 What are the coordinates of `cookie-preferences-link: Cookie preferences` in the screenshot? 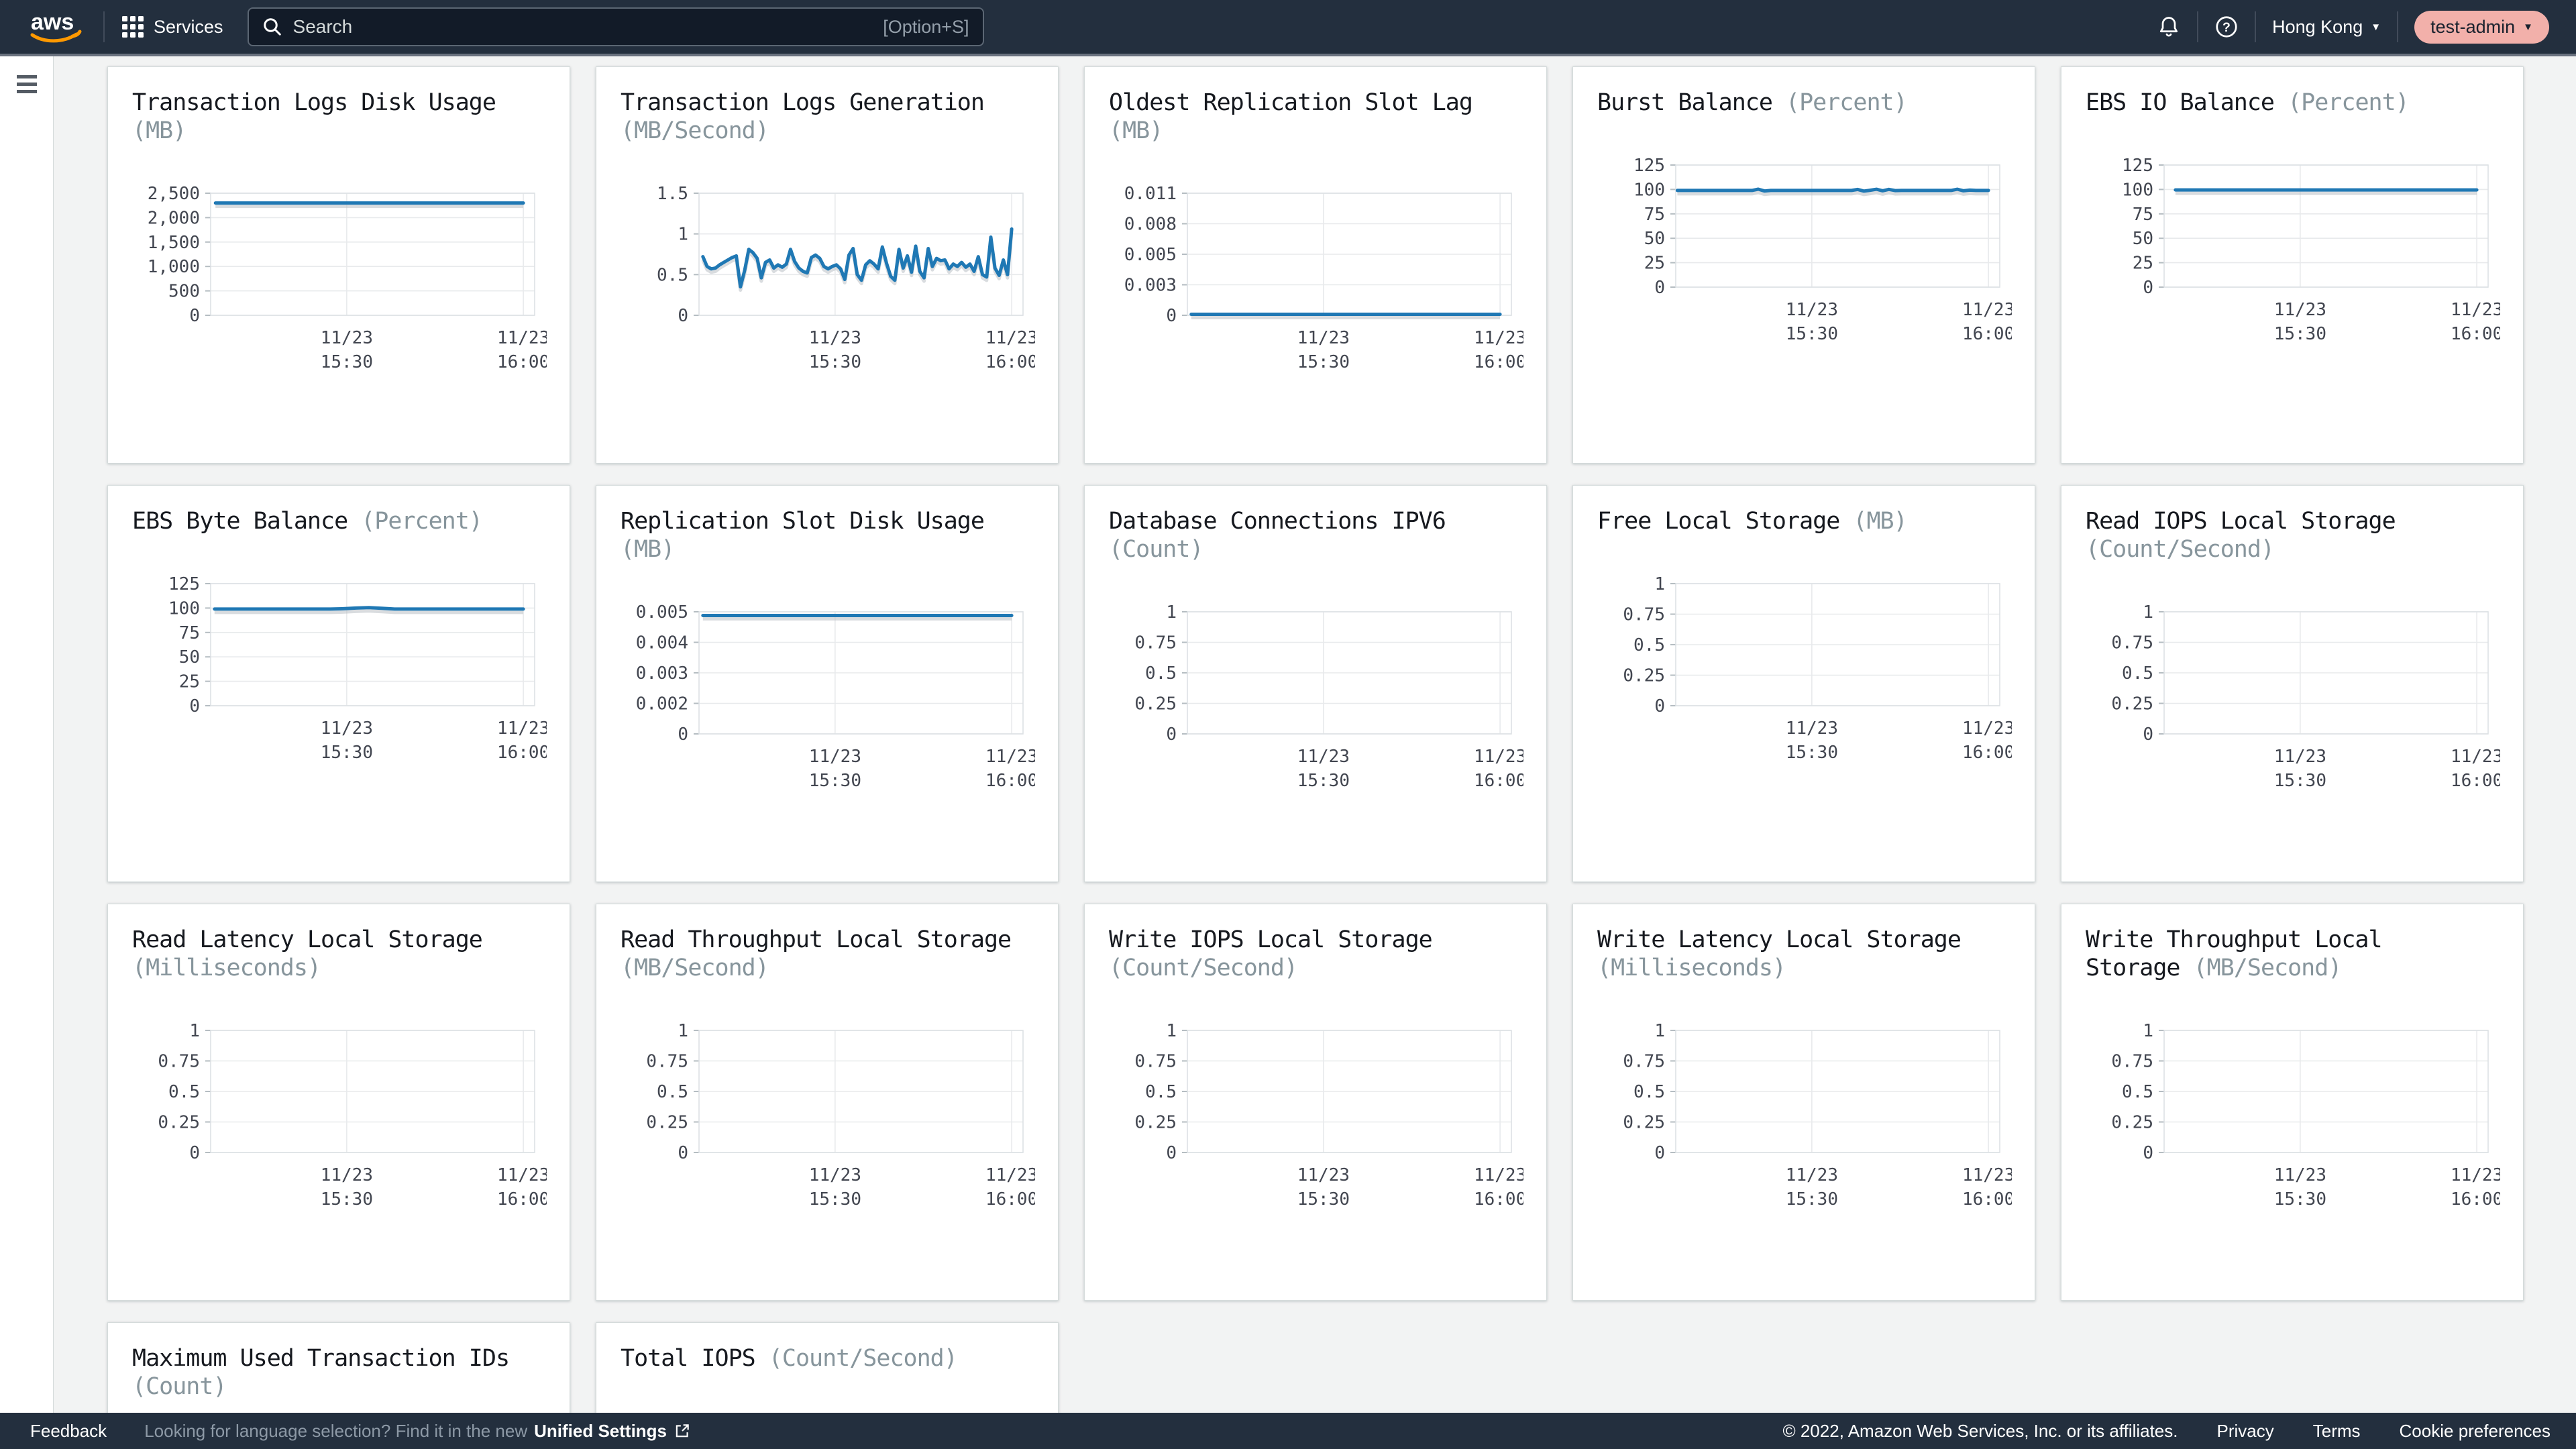 It's located at (2475, 1430).